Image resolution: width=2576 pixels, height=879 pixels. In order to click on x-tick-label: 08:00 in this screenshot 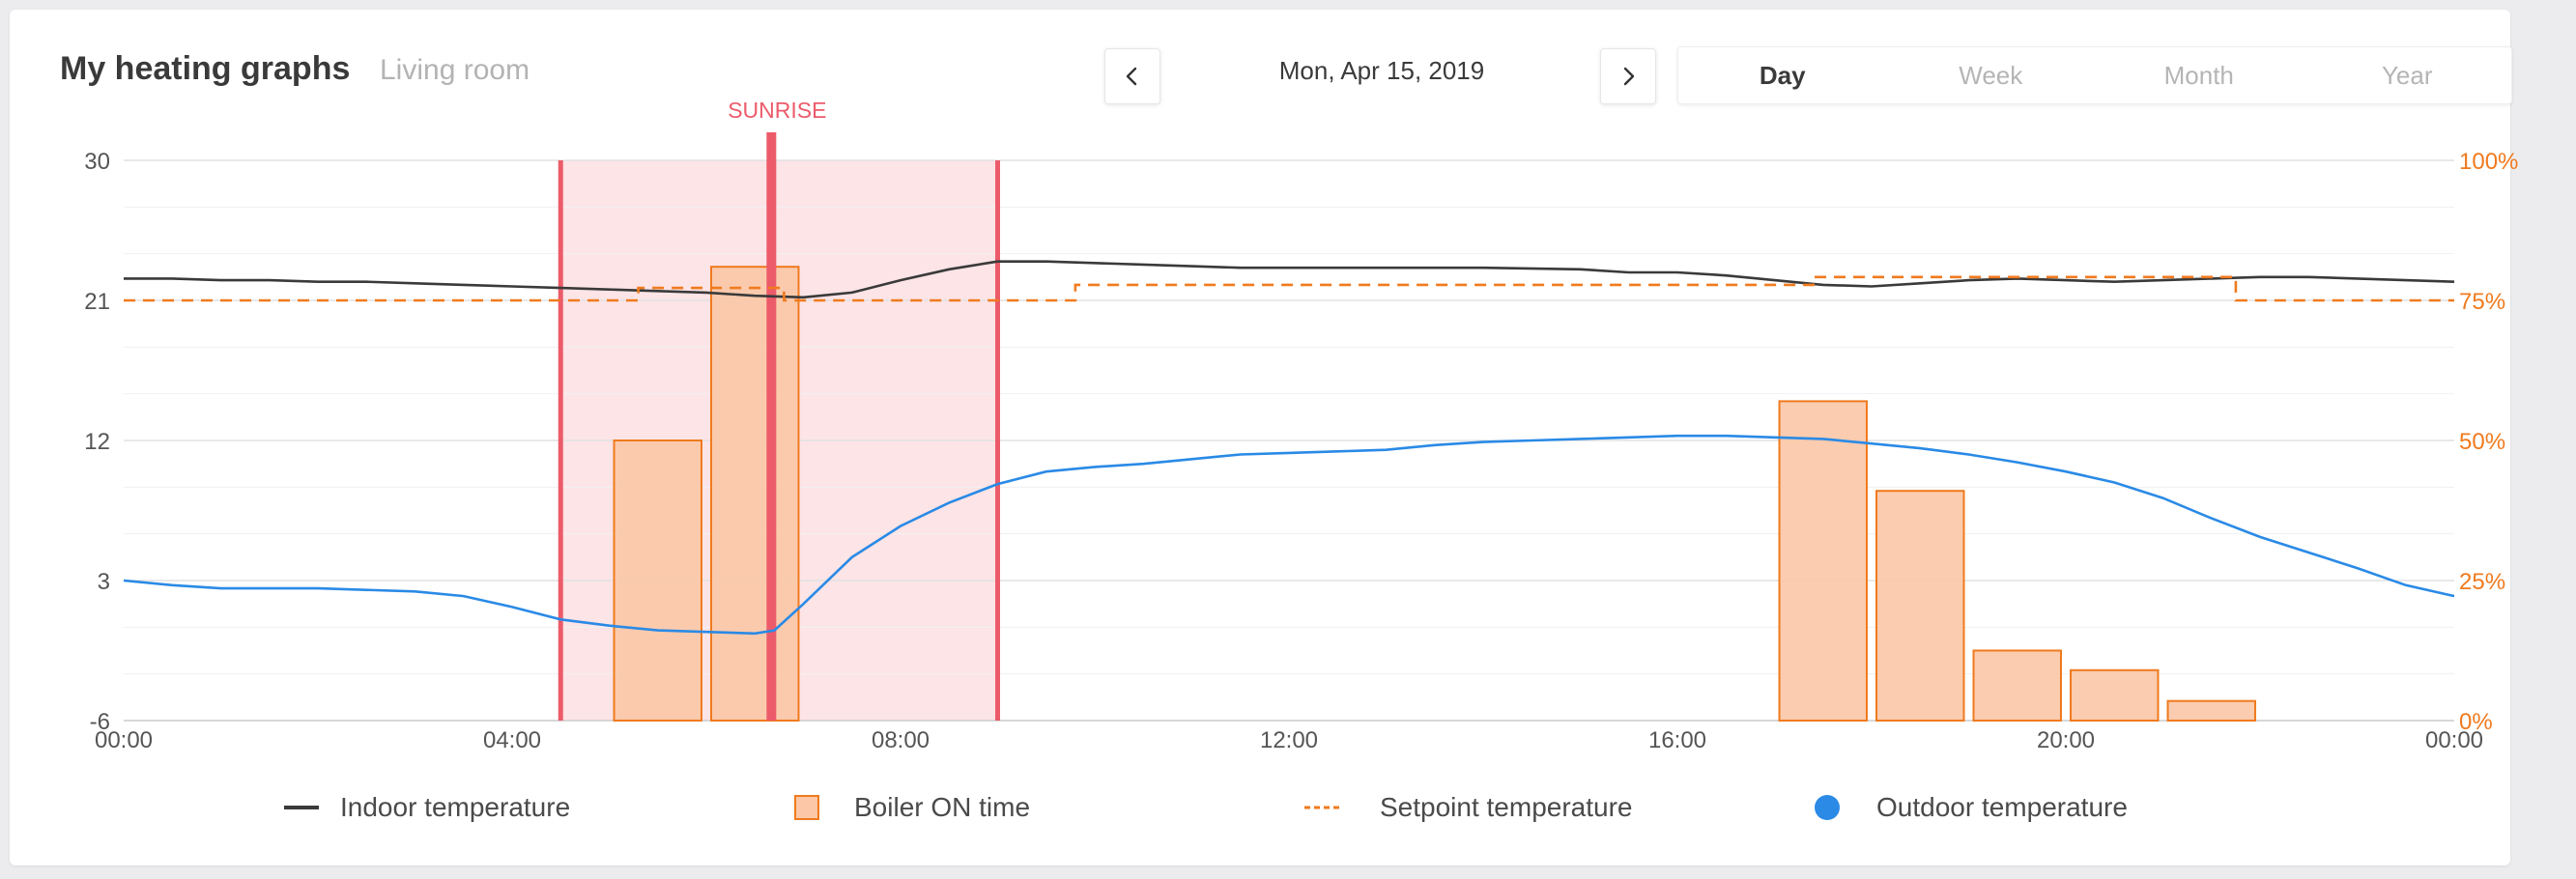, I will do `click(901, 740)`.